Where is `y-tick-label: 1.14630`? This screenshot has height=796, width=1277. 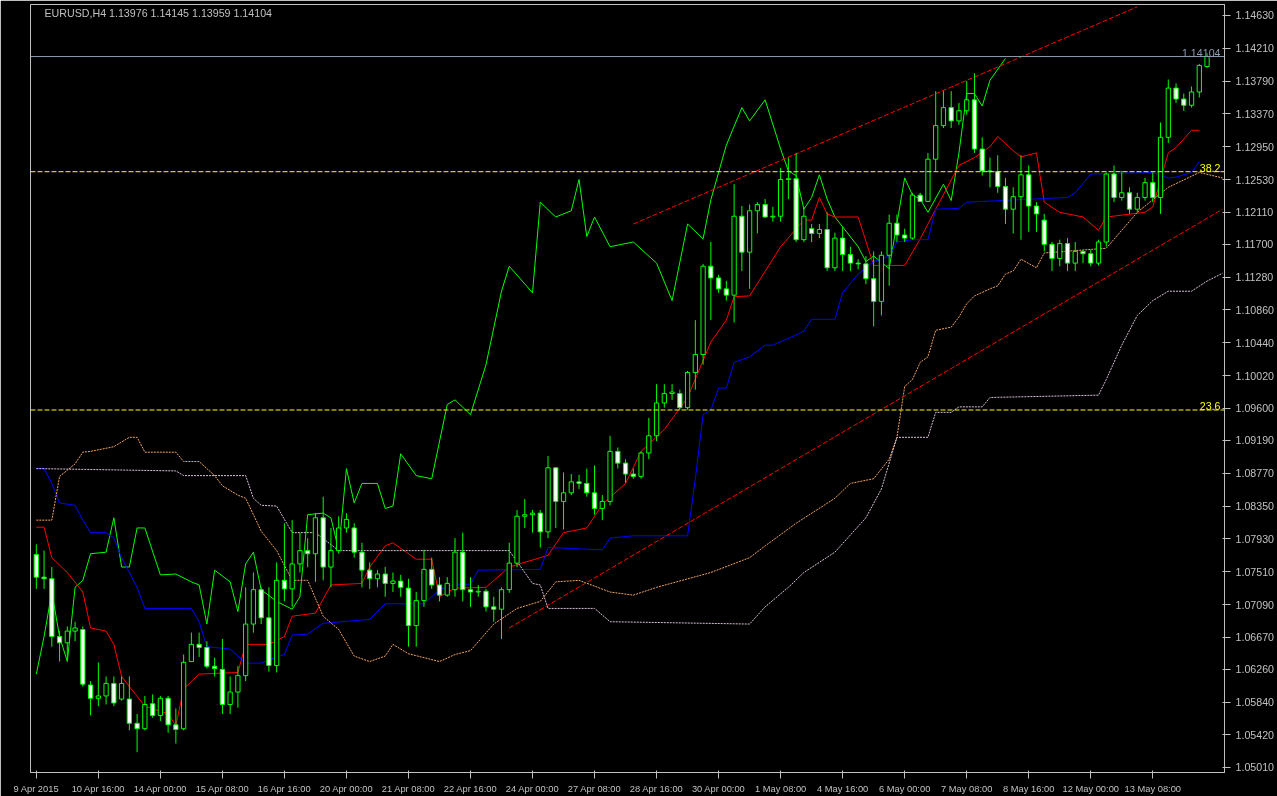
y-tick-label: 1.14630 is located at coordinates (1255, 15).